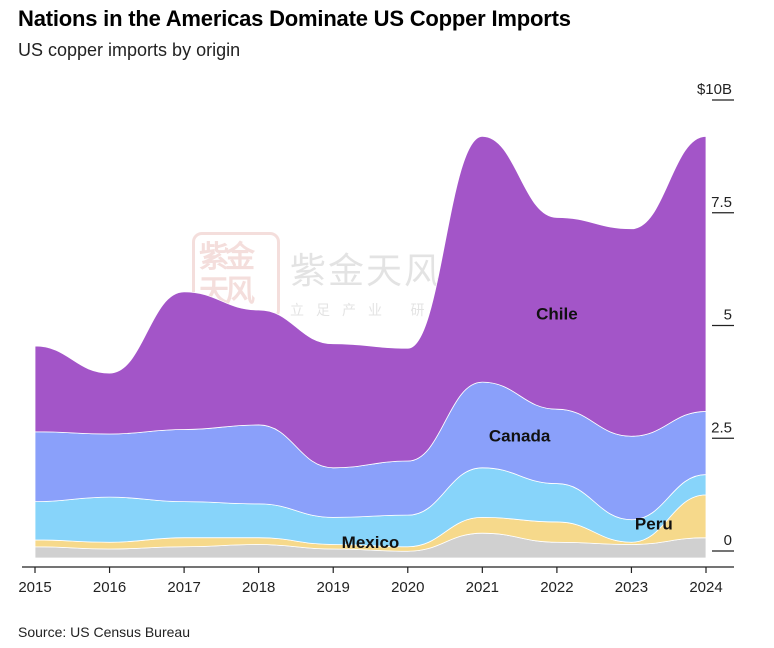 The height and width of the screenshot is (648, 774). What do you see at coordinates (728, 540) in the screenshot?
I see `y-tick-label: 0` at bounding box center [728, 540].